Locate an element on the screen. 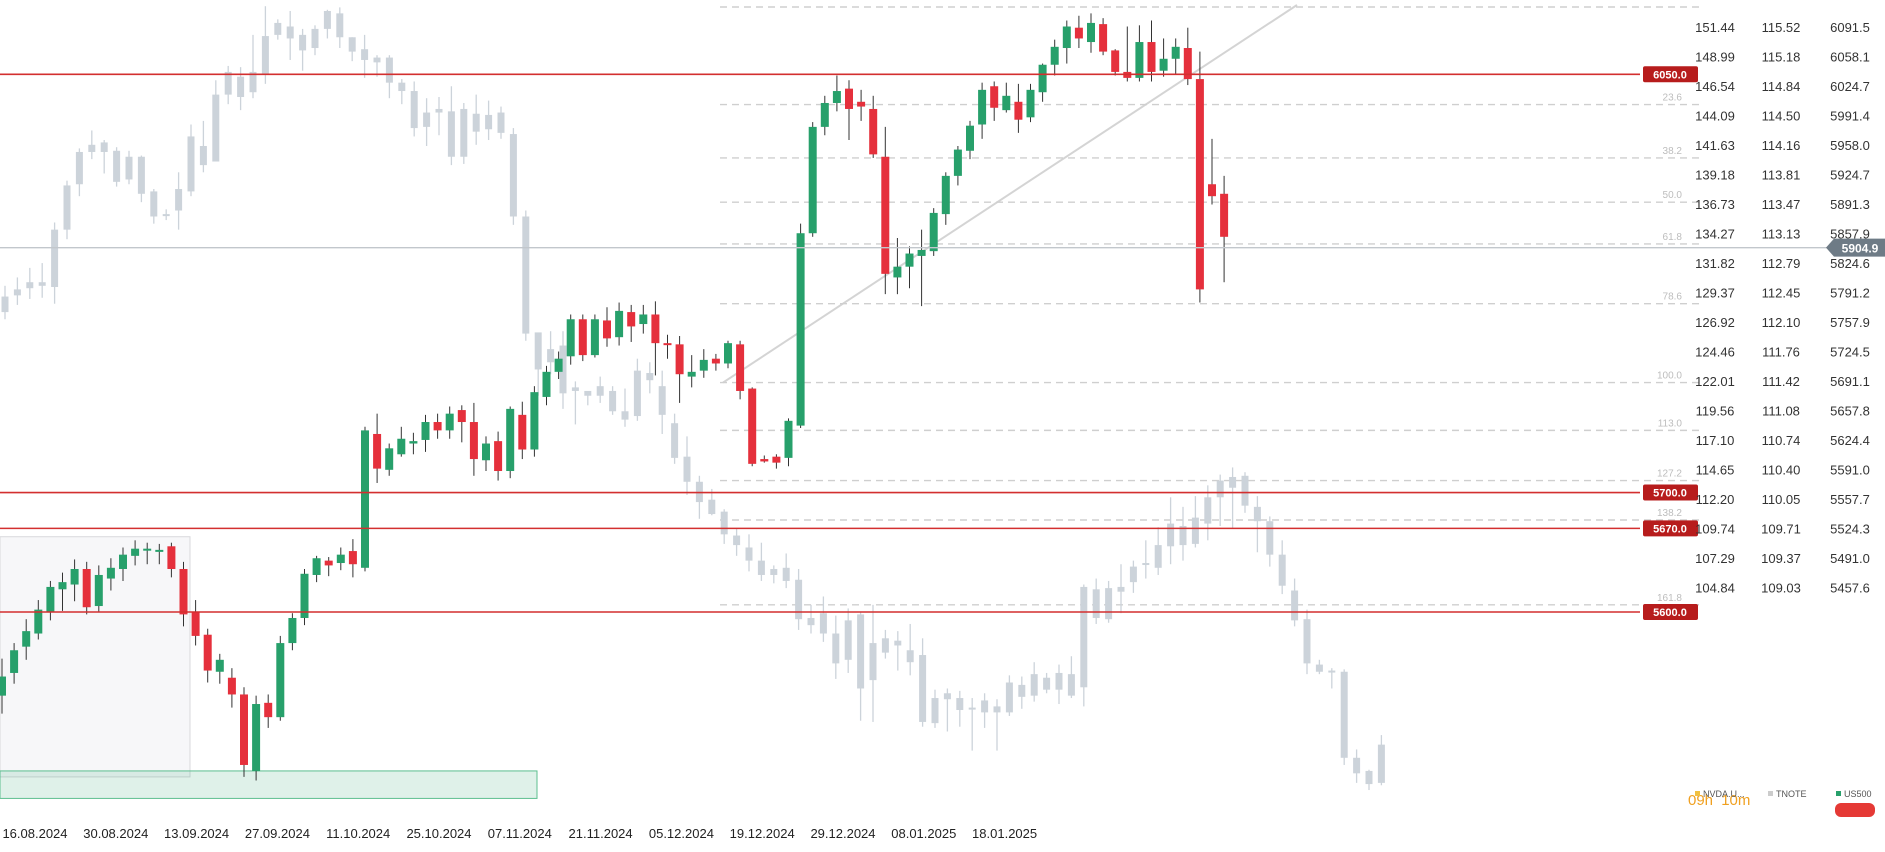 Image resolution: width=1885 pixels, height=852 pixels. us500-toggle-button is located at coordinates (1855, 810).